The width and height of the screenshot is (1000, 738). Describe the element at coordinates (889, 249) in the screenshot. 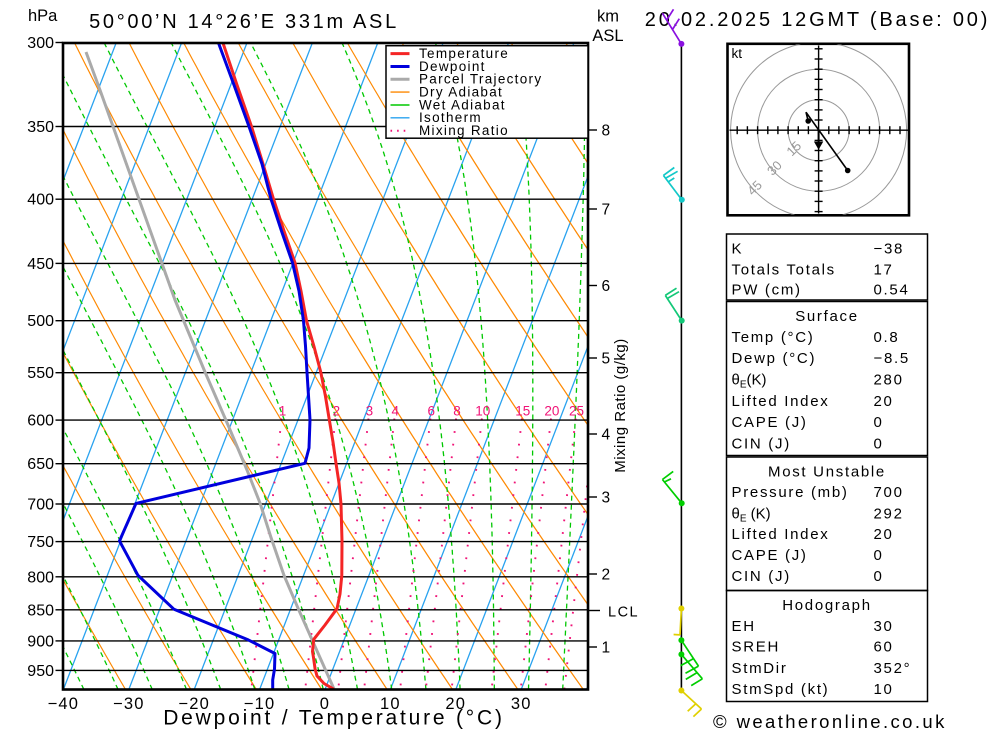

I see `svg-text: −38` at that location.